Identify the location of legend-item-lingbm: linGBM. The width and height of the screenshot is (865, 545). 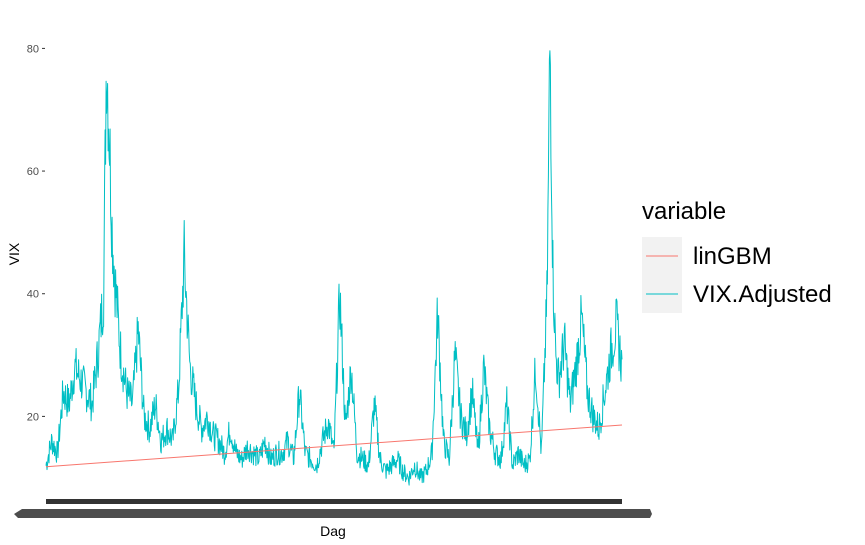
(707, 256).